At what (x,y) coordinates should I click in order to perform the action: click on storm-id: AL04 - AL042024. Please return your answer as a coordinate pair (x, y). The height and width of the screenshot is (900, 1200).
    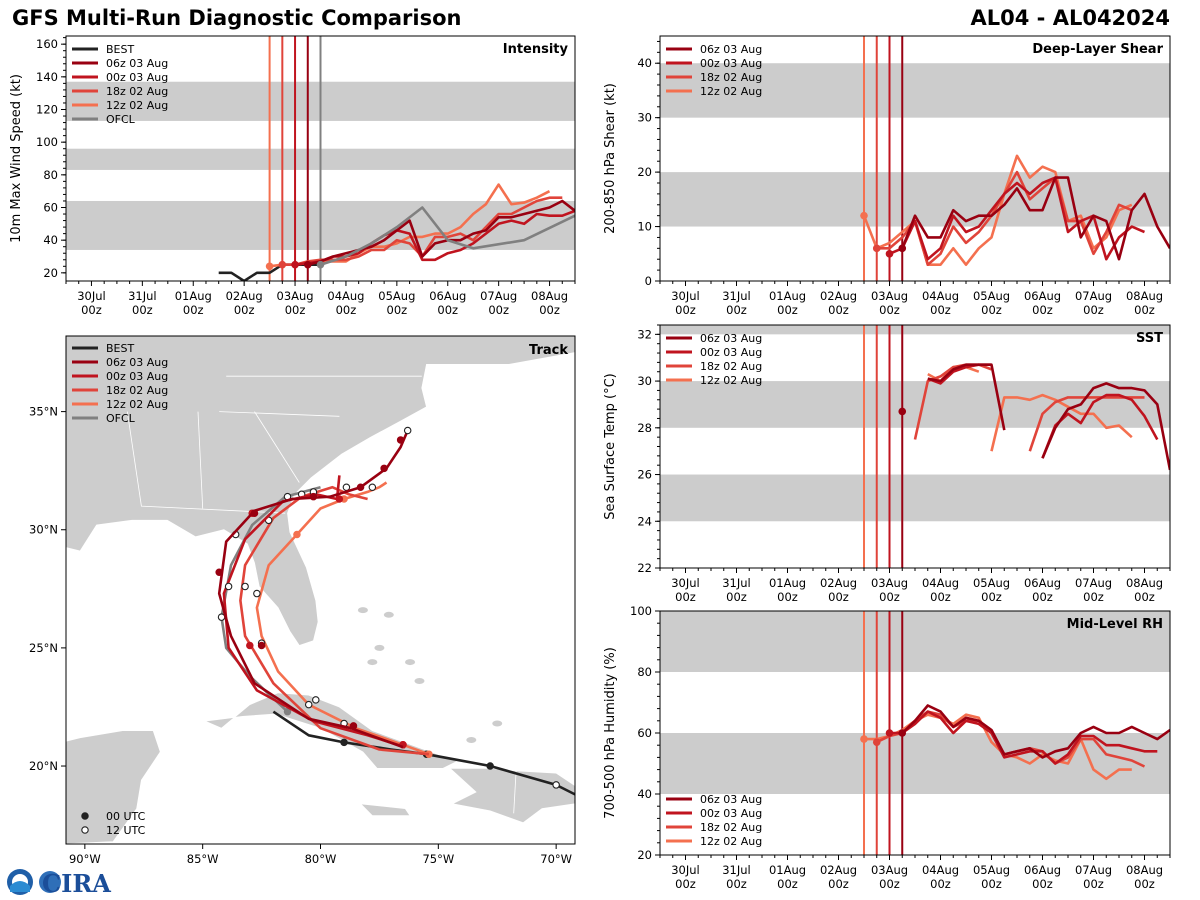
    Looking at the image, I should click on (1070, 18).